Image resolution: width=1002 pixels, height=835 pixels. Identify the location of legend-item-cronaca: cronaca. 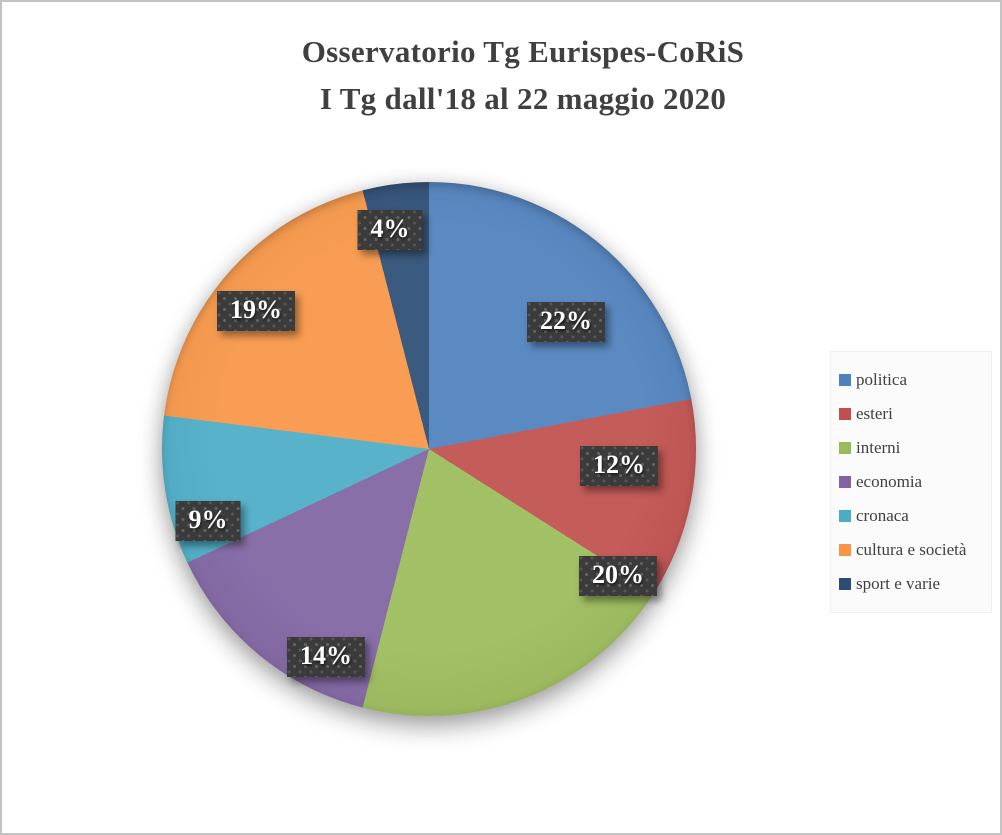
(915, 516).